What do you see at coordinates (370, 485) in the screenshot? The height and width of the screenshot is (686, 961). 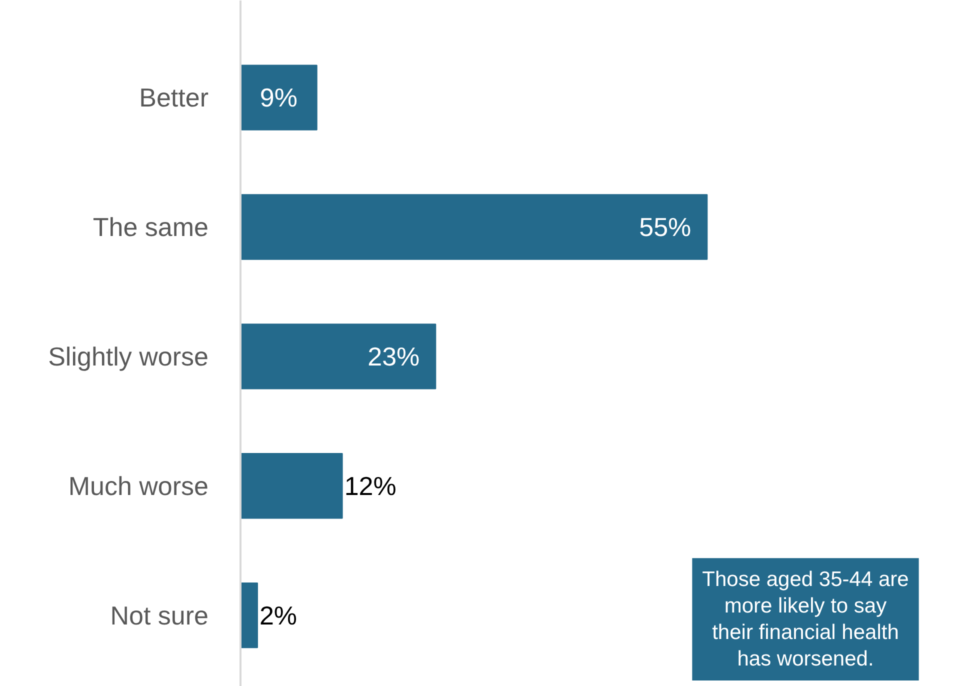 I see `data-label: 12%` at bounding box center [370, 485].